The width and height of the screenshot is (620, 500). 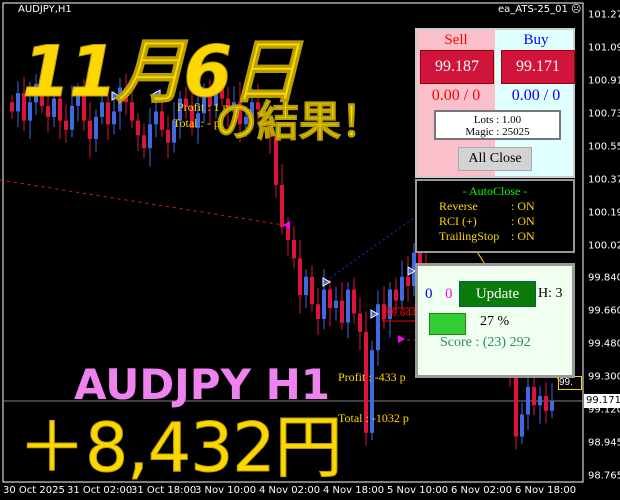 What do you see at coordinates (456, 40) in the screenshot?
I see `sell-label: Sell` at bounding box center [456, 40].